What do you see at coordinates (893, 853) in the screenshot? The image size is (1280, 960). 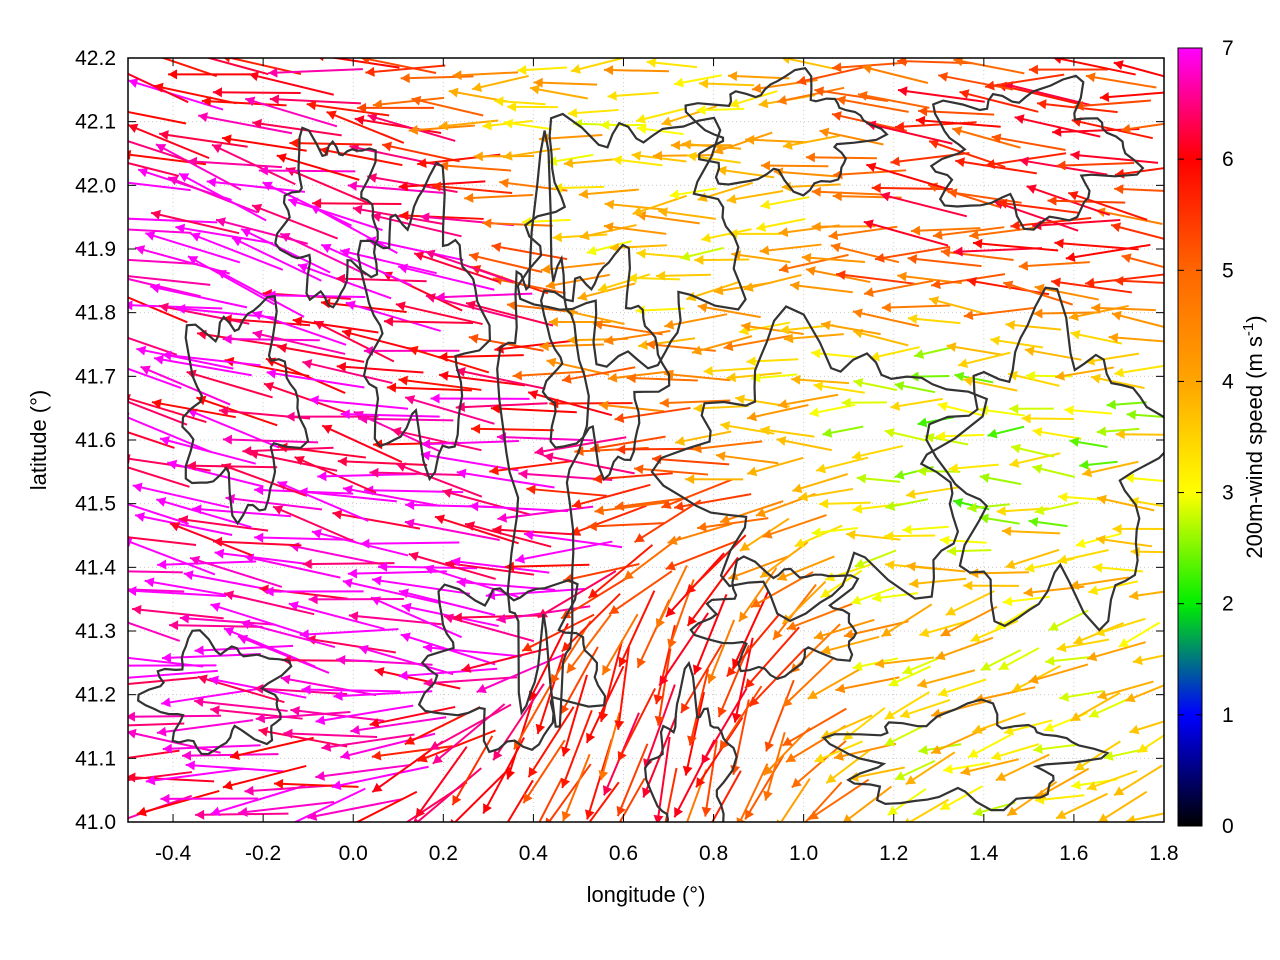 I see `x-tick-label: 1.2` at bounding box center [893, 853].